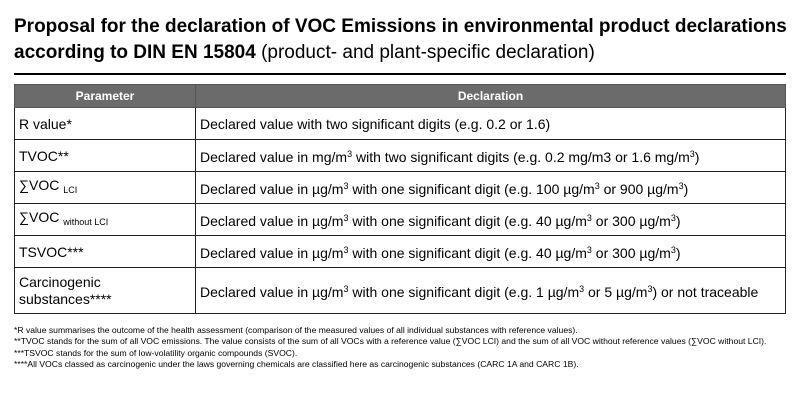  Describe the element at coordinates (105, 251) in the screenshot. I see `param-cell: TSVOC***` at that location.